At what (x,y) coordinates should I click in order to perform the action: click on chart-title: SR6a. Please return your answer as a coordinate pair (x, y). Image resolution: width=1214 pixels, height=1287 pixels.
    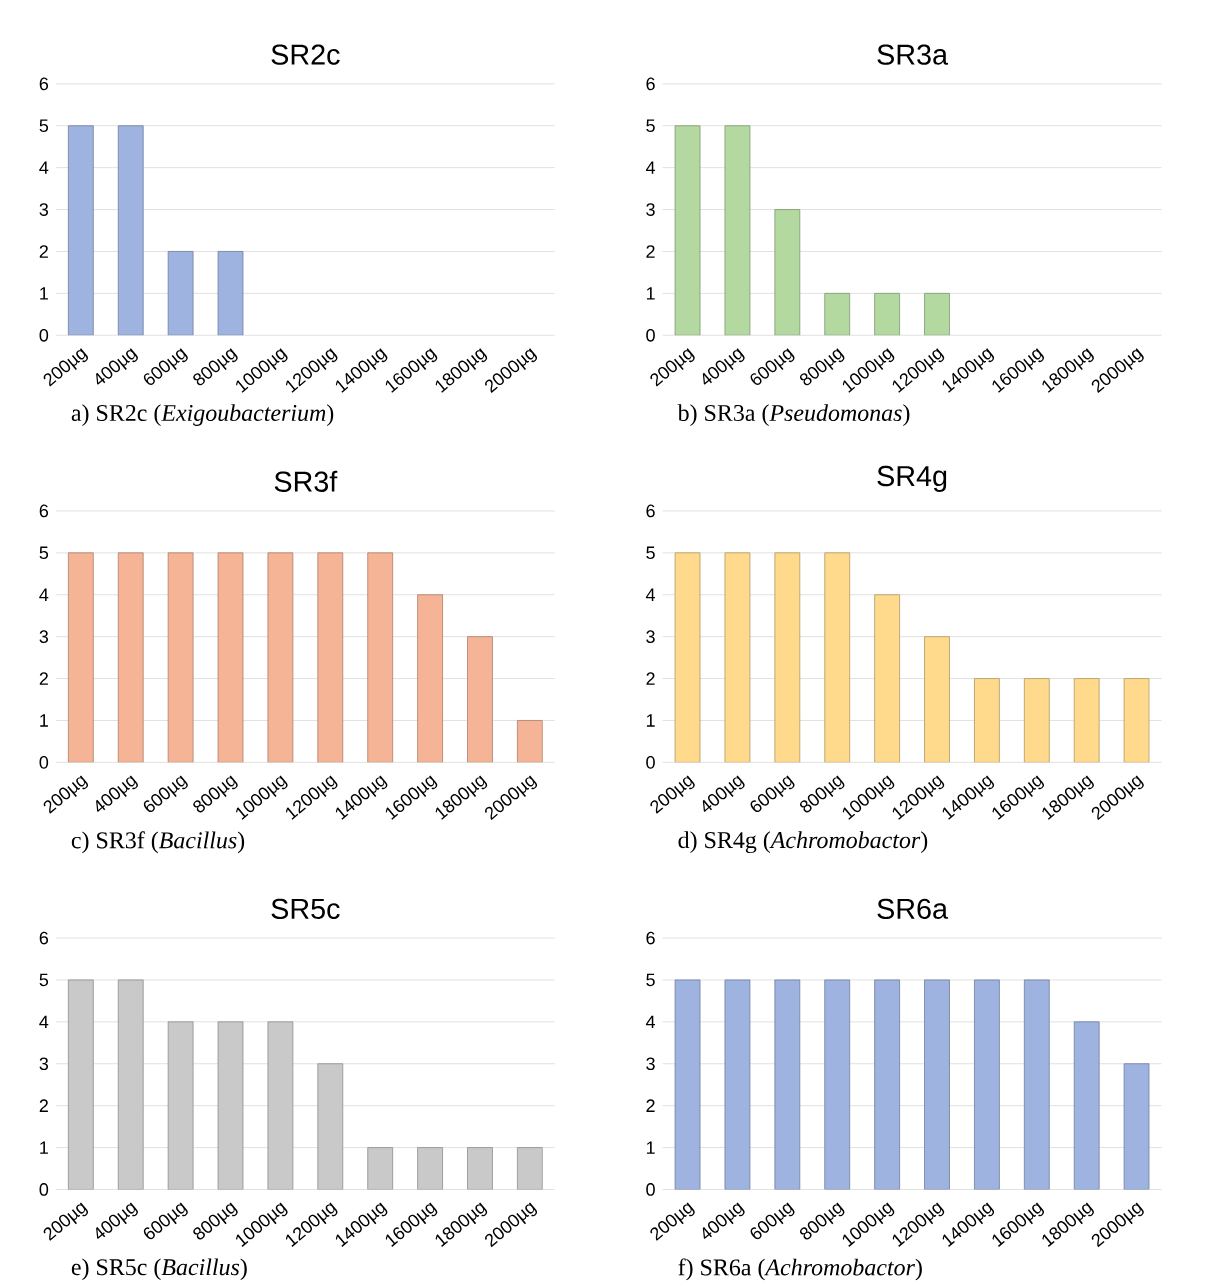
    Looking at the image, I should click on (912, 908).